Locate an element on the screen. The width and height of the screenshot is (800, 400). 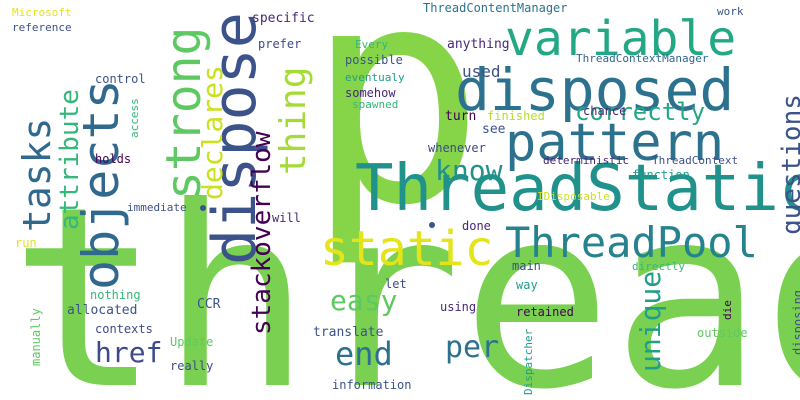
word-outside: outside is located at coordinates (722, 333).